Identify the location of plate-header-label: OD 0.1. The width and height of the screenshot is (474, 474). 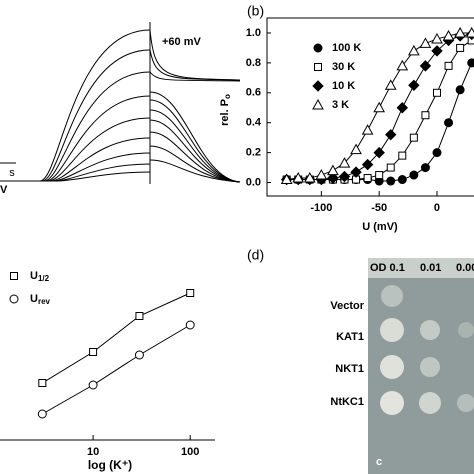
(387, 268).